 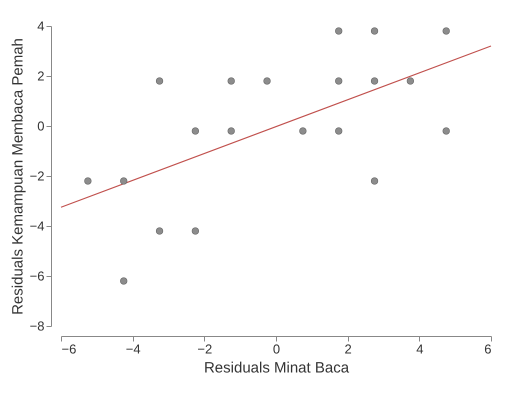 I want to click on x-axis-title: Residuals Minat Baca, so click(x=277, y=368).